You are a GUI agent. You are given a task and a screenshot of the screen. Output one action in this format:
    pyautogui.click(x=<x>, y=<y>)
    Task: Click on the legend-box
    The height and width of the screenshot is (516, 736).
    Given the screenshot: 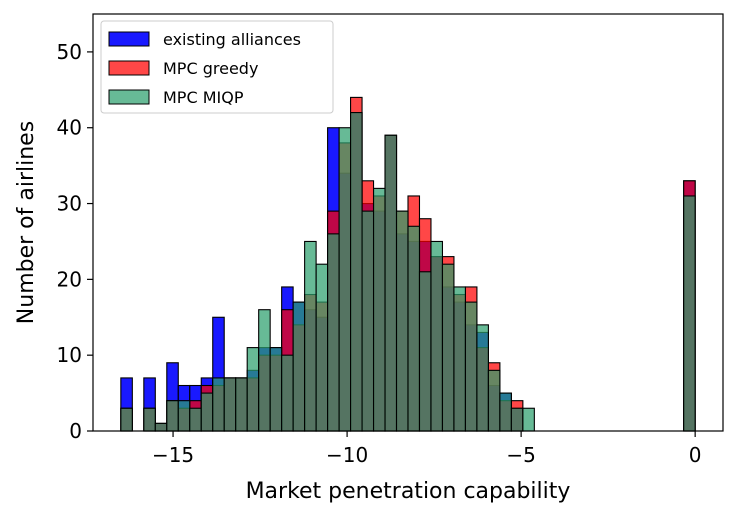 What is the action you would take?
    pyautogui.click(x=217, y=67)
    